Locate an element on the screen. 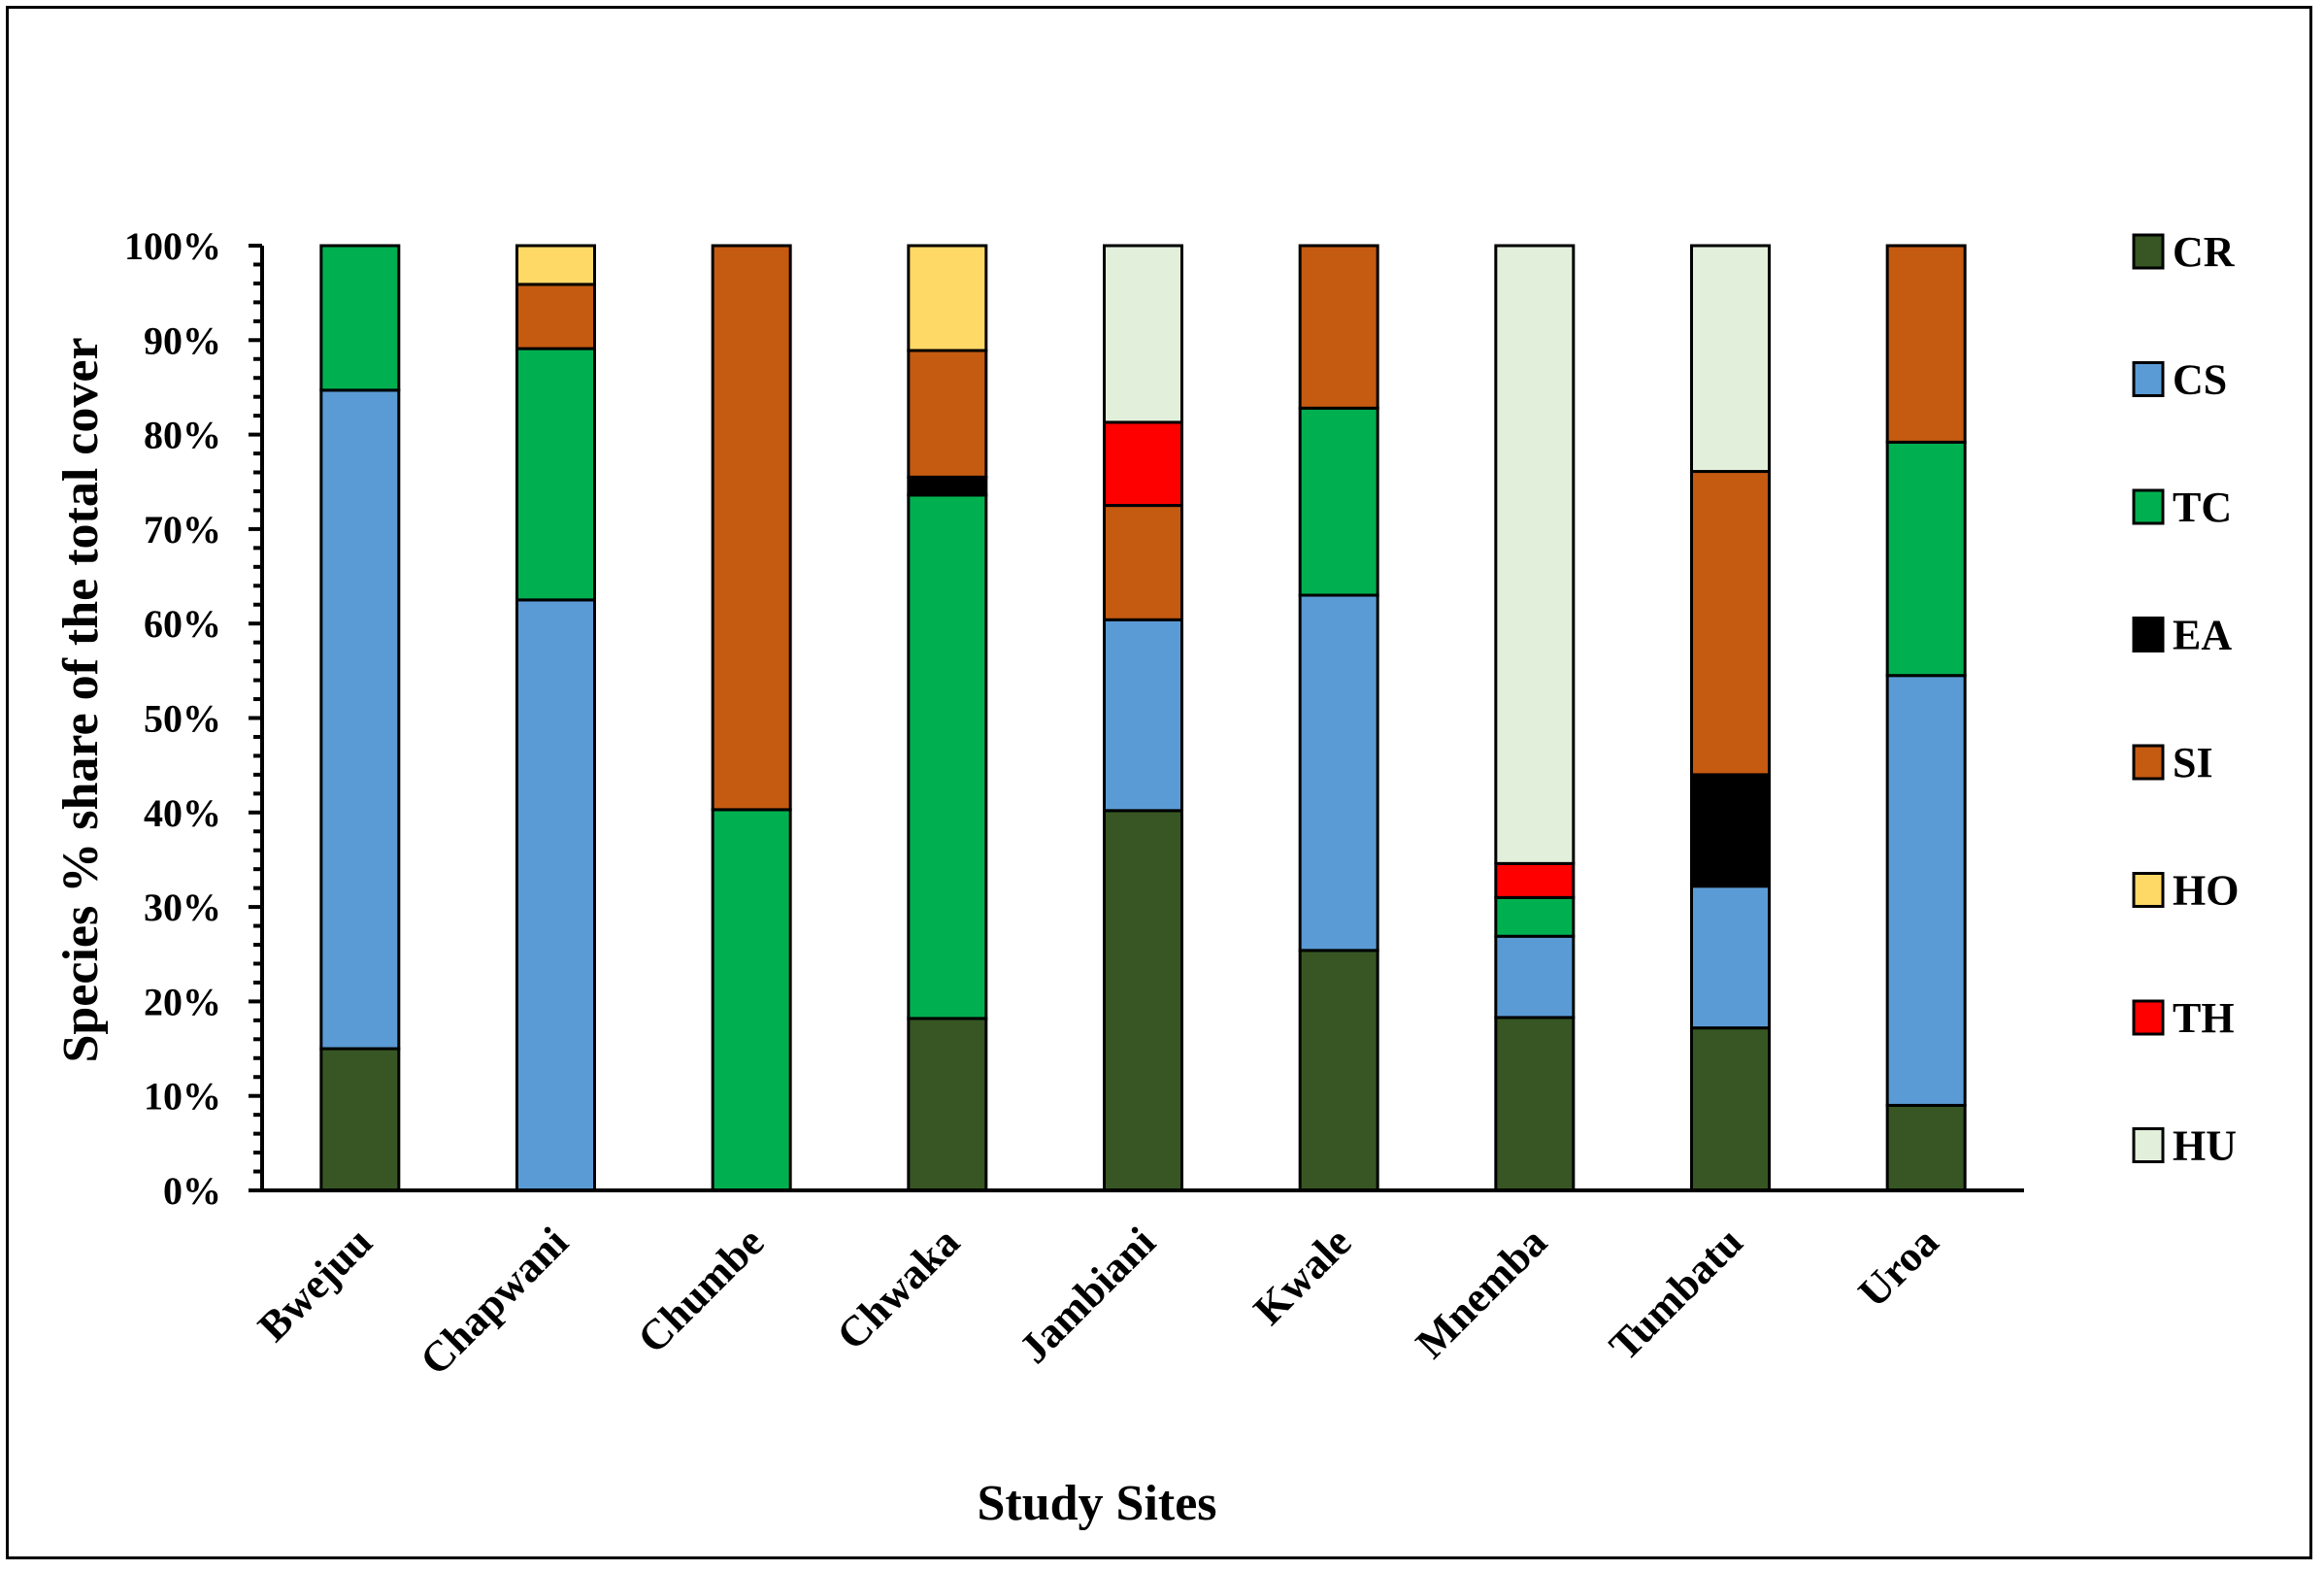 This screenshot has width=2324, height=1571. legend-swatch-th is located at coordinates (2148, 1017).